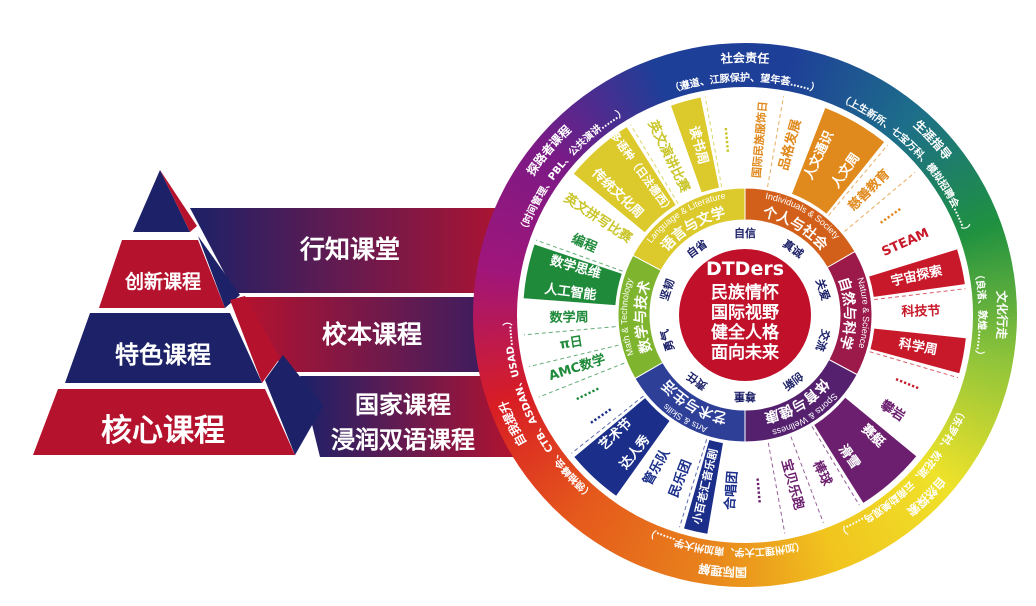  Describe the element at coordinates (745, 332) in the screenshot. I see `core-line: 健全人格` at that location.